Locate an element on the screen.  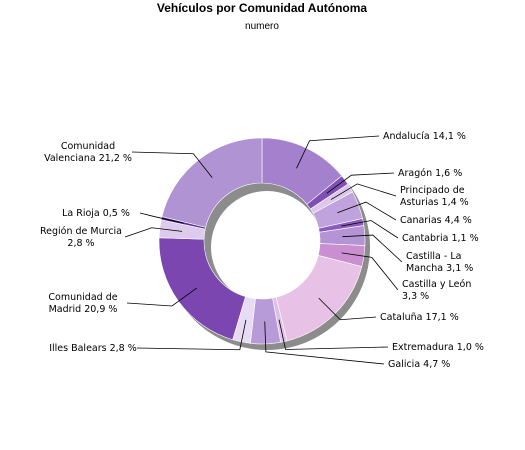
chart-title: Vehículos por Comunidad Autónoma is located at coordinates (262, 8).